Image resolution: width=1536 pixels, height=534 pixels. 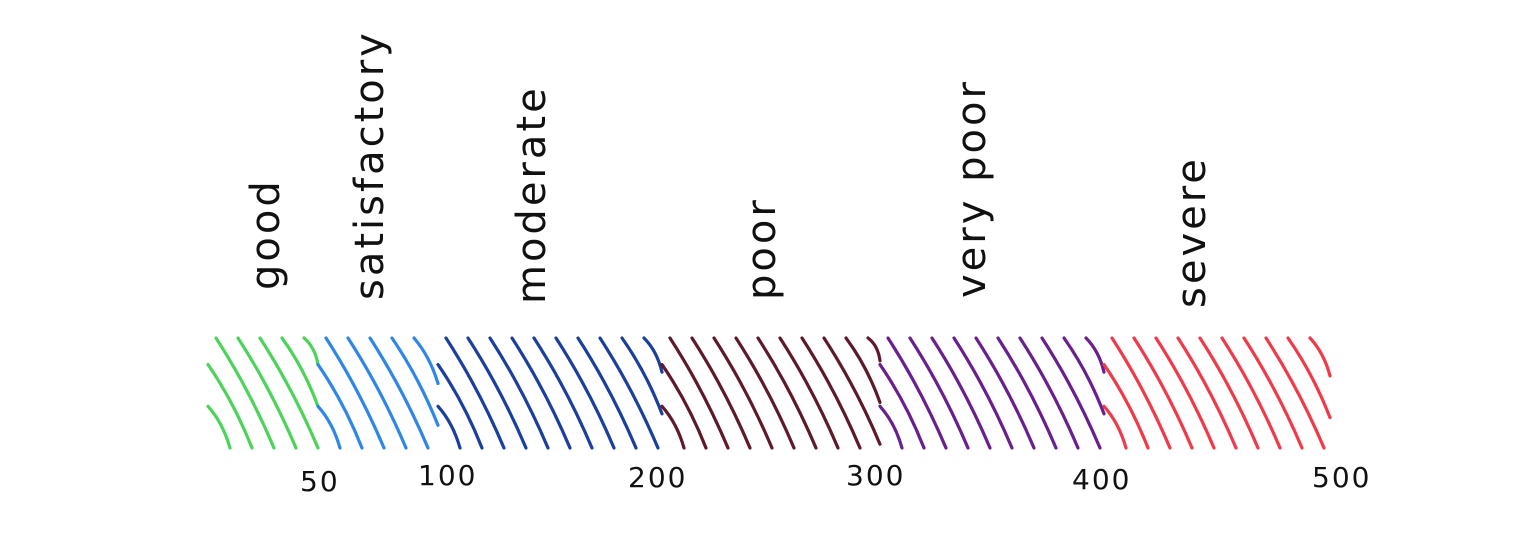 What do you see at coordinates (1102, 479) in the screenshot?
I see `tick-label-400: 400` at bounding box center [1102, 479].